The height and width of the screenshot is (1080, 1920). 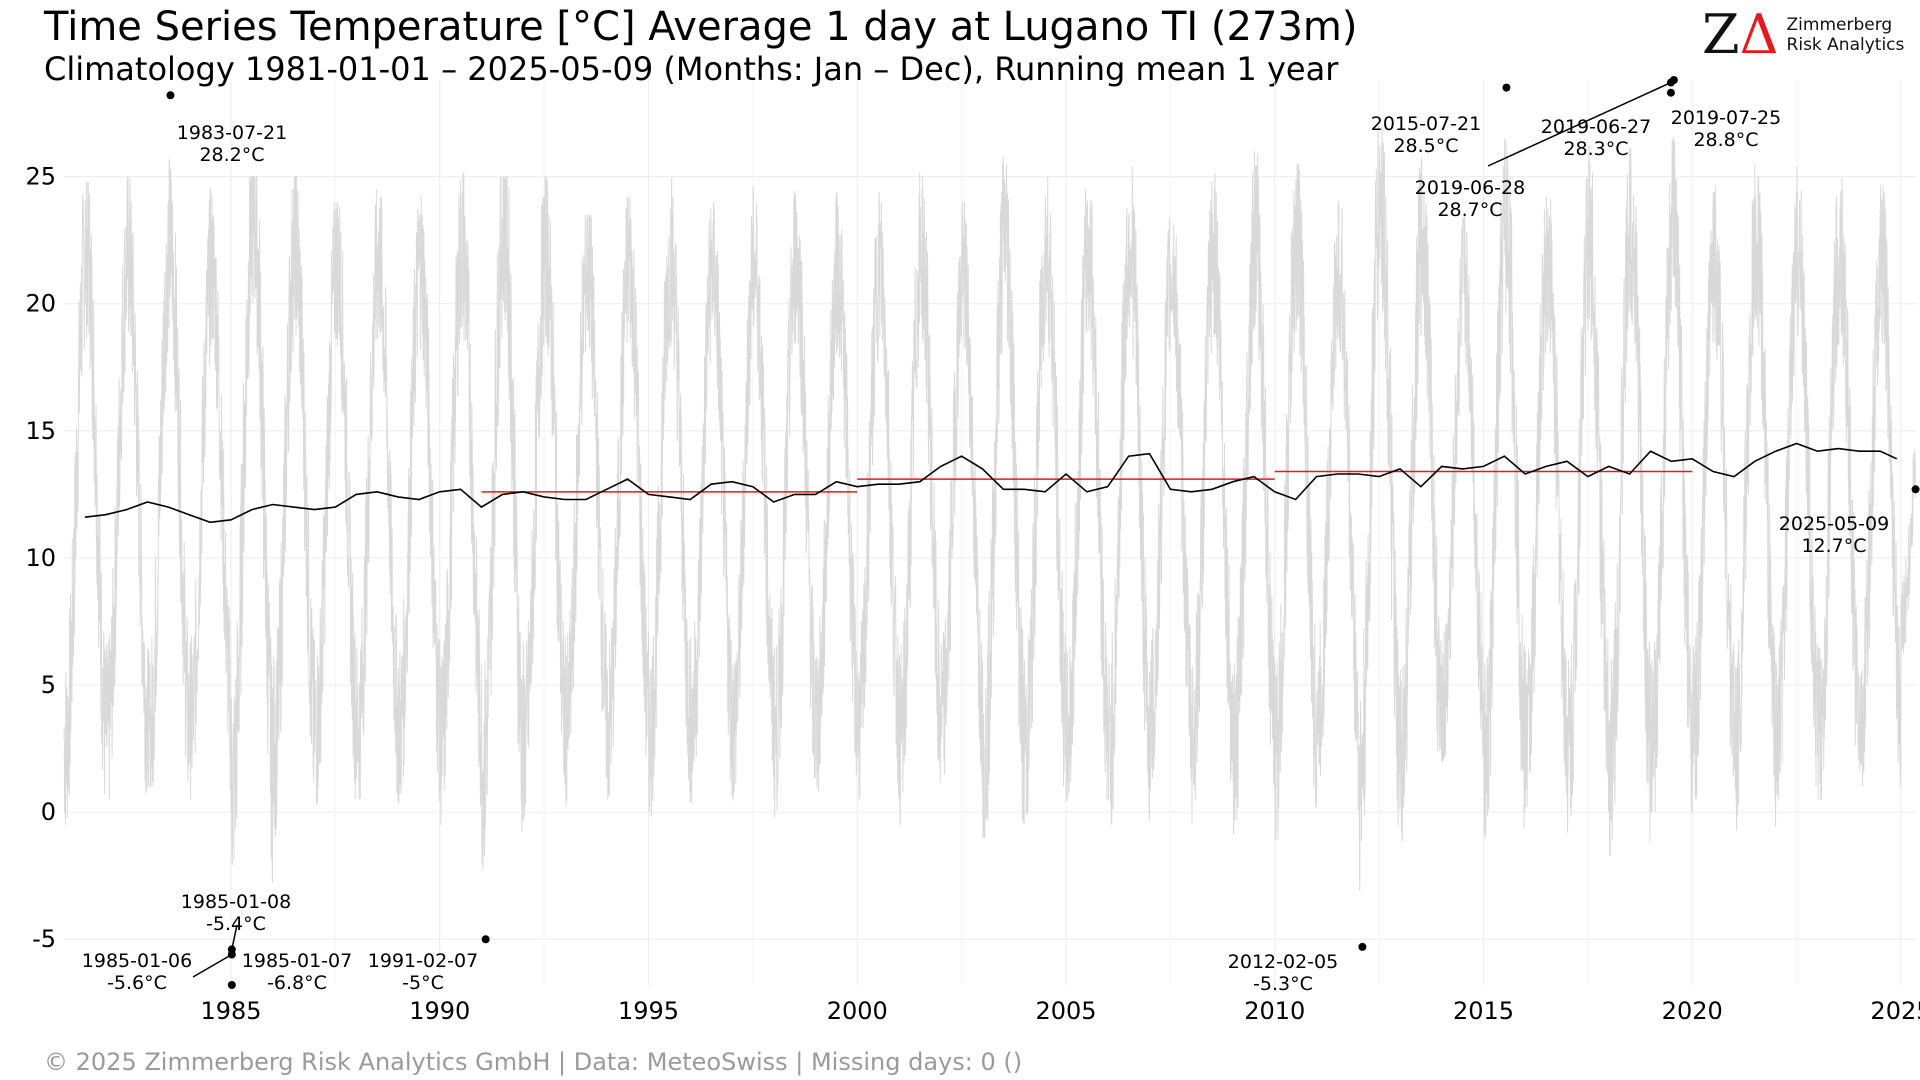 What do you see at coordinates (230, 1011) in the screenshot?
I see `x-tick-label: 1985` at bounding box center [230, 1011].